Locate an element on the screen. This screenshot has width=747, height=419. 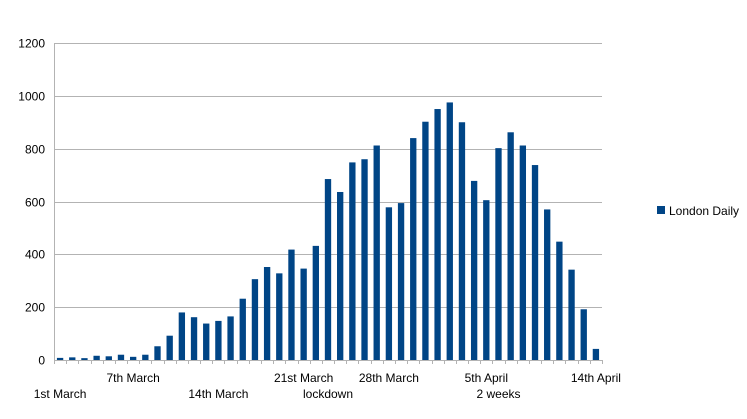
x-tick-label: 1st March is located at coordinates (60, 394).